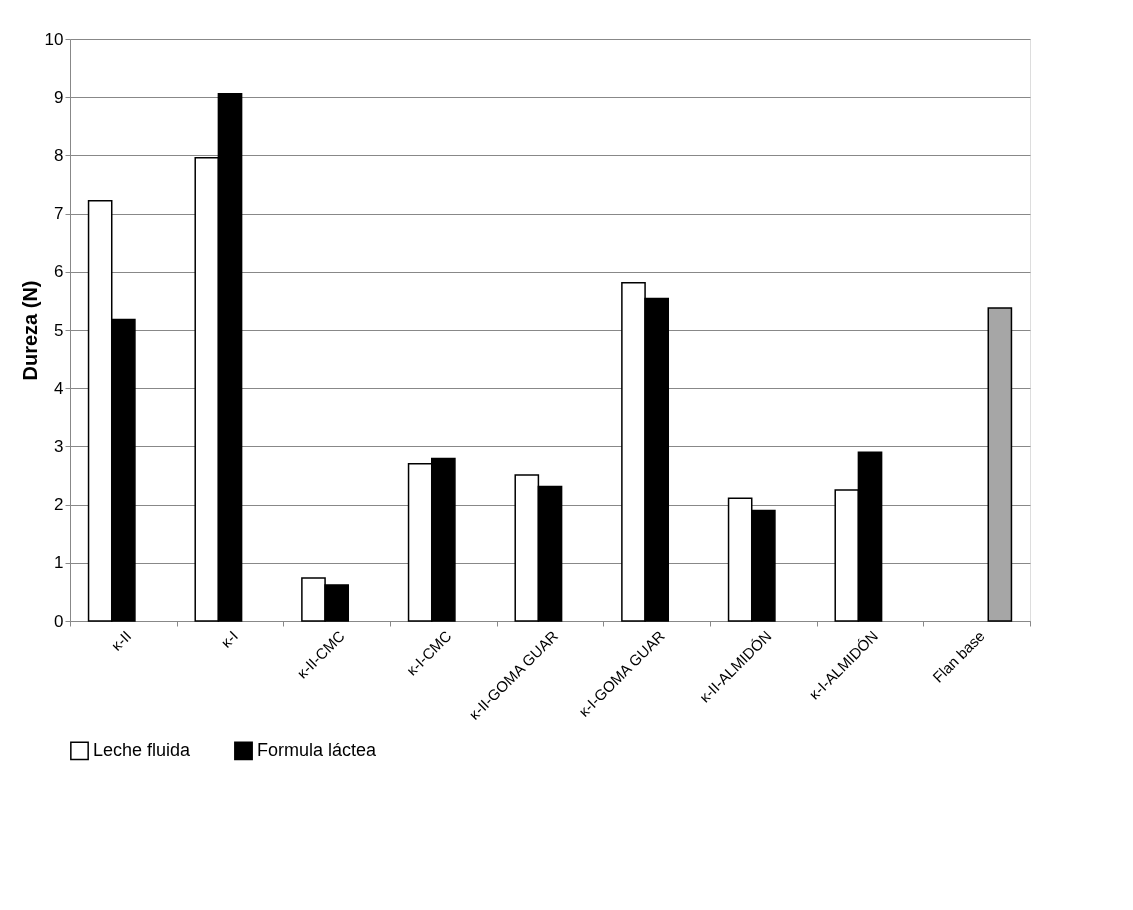  I want to click on y-tick-label: 5, so click(59, 330).